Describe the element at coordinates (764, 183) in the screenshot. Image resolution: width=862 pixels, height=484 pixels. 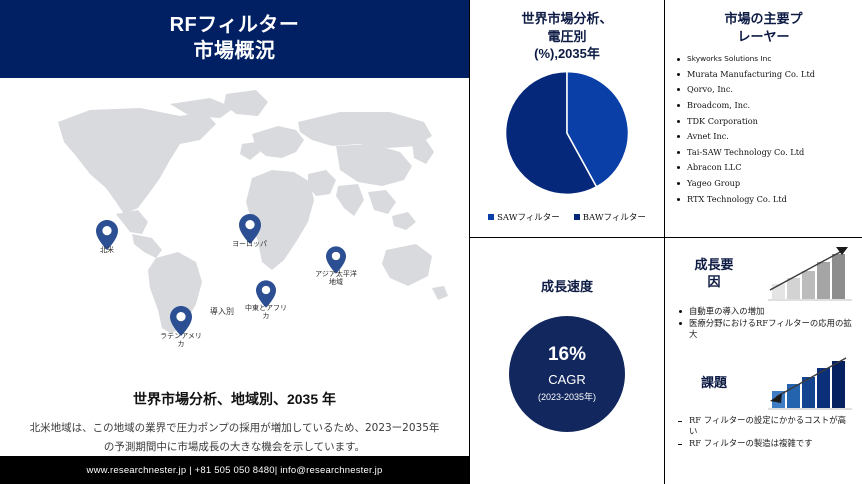
I see `list-item: Yageo Group` at that location.